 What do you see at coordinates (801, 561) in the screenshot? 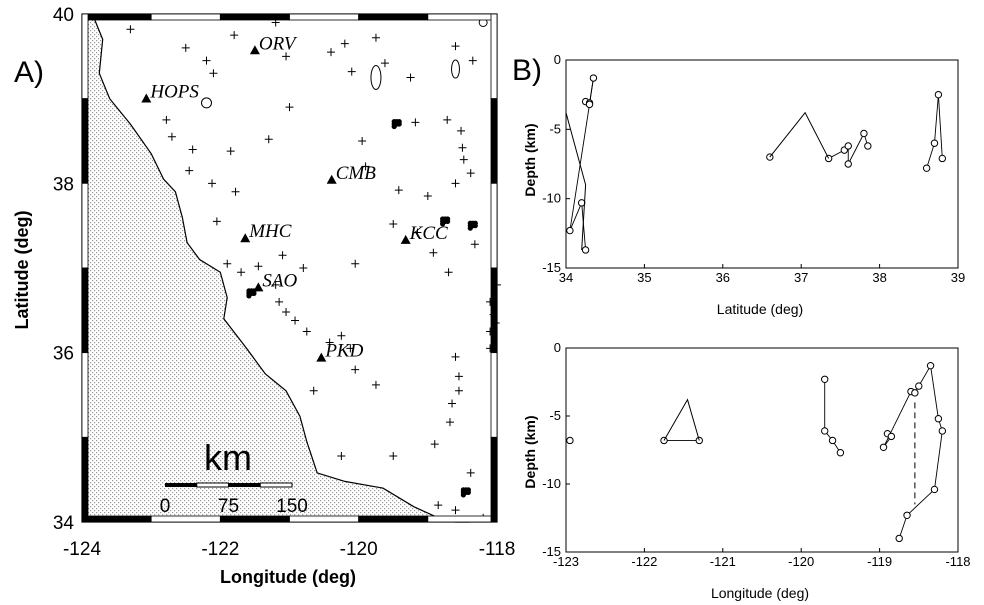
I see `x-tick-label: -120` at bounding box center [801, 561].